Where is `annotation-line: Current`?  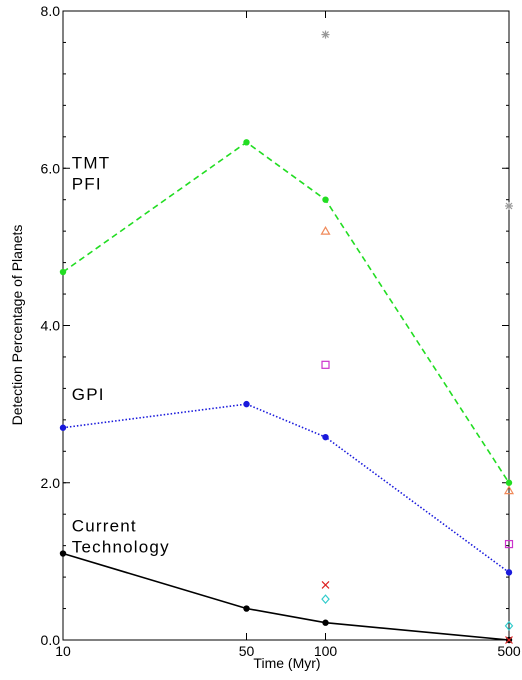 annotation-line: Current is located at coordinates (104, 525).